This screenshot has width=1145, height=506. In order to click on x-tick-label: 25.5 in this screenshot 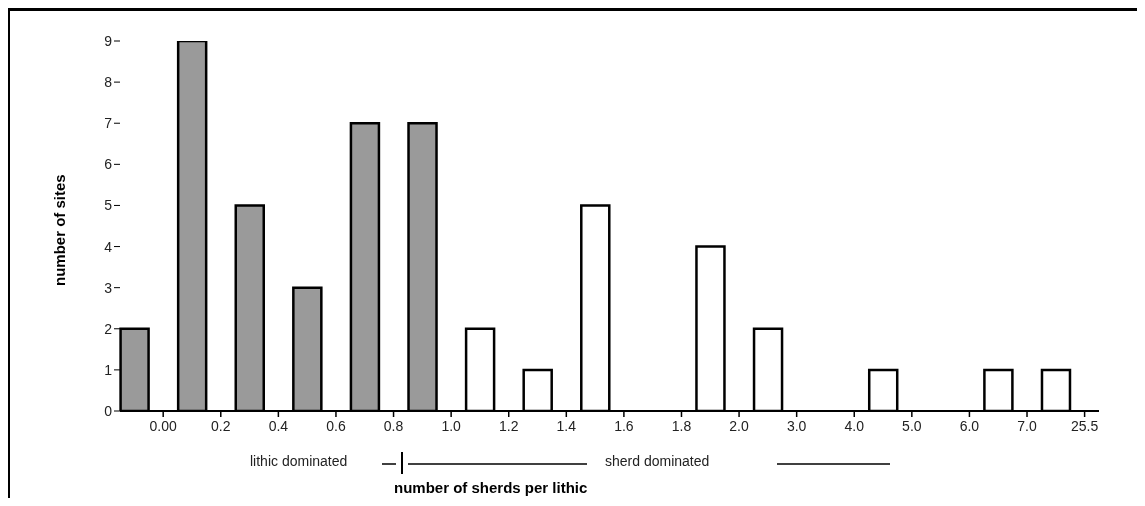, I will do `click(1084, 426)`.